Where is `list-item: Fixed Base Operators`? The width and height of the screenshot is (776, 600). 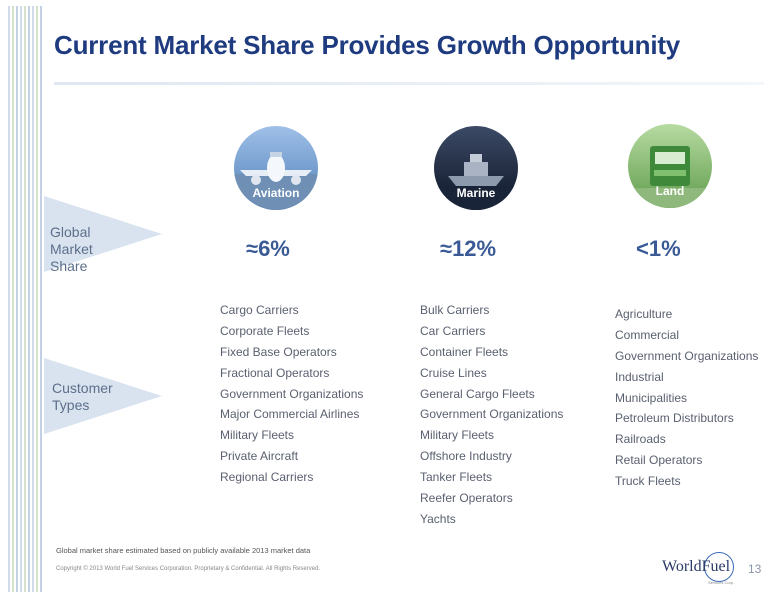 list-item: Fixed Base Operators is located at coordinates (278, 351).